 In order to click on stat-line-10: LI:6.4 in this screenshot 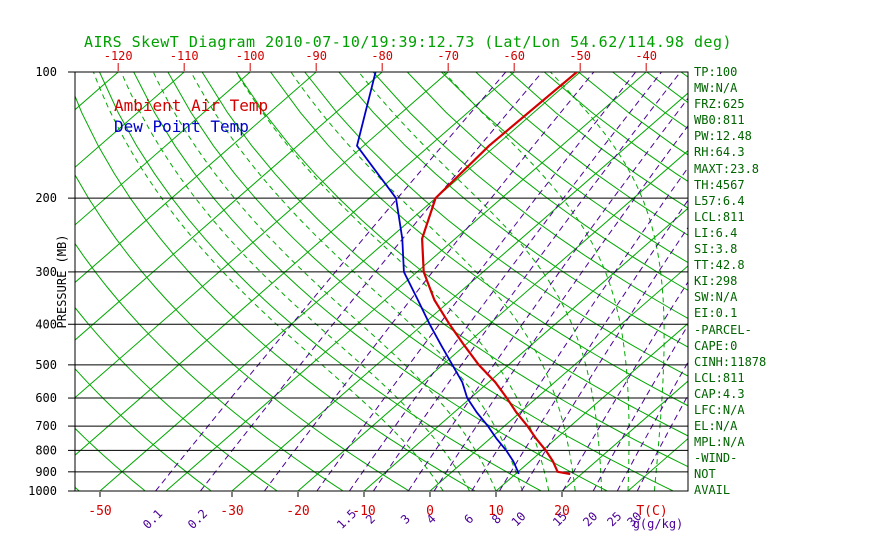, I will do `click(716, 232)`.